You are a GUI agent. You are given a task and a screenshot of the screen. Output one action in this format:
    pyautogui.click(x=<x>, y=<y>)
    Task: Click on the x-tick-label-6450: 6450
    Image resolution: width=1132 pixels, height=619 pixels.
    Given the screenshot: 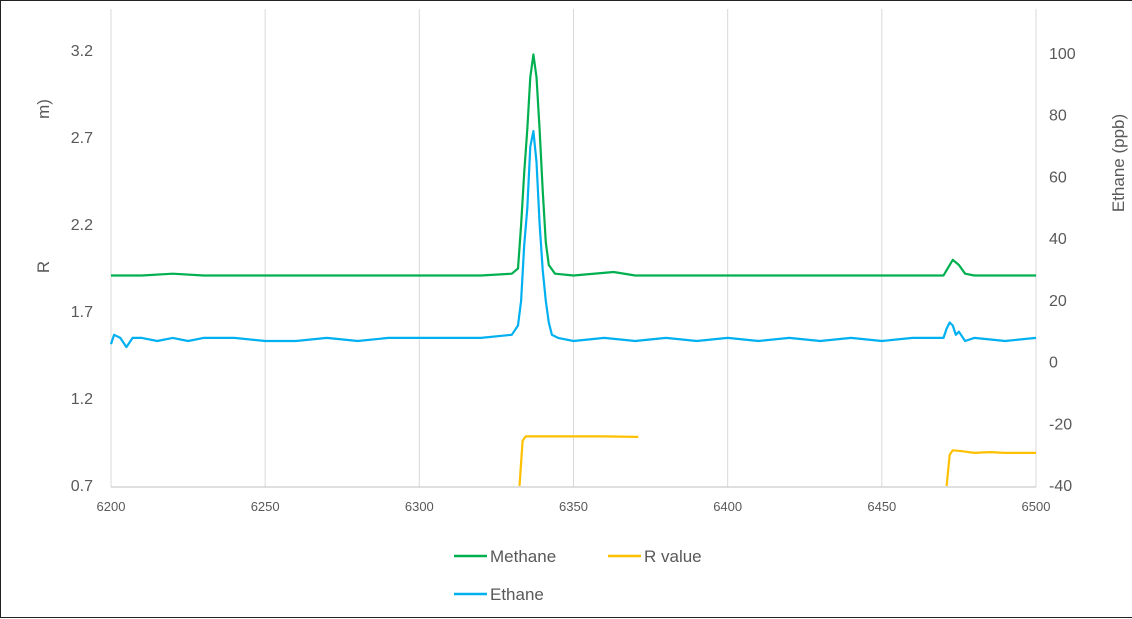 What is the action you would take?
    pyautogui.click(x=881, y=506)
    